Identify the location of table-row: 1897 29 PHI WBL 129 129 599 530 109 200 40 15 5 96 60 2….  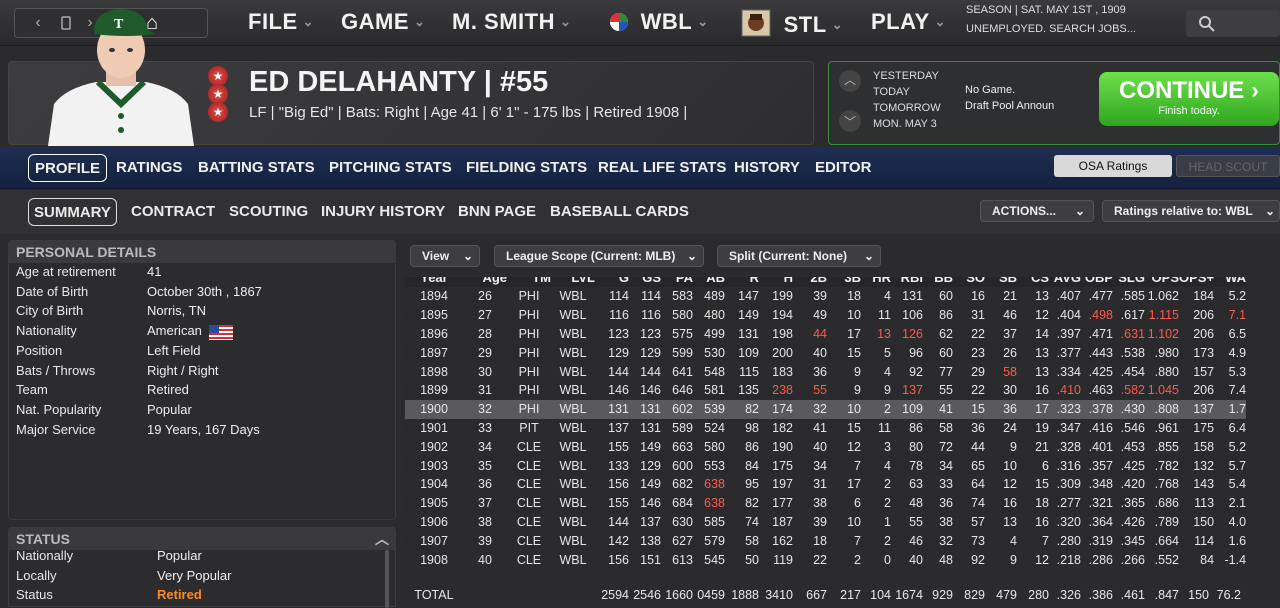
(826, 353).